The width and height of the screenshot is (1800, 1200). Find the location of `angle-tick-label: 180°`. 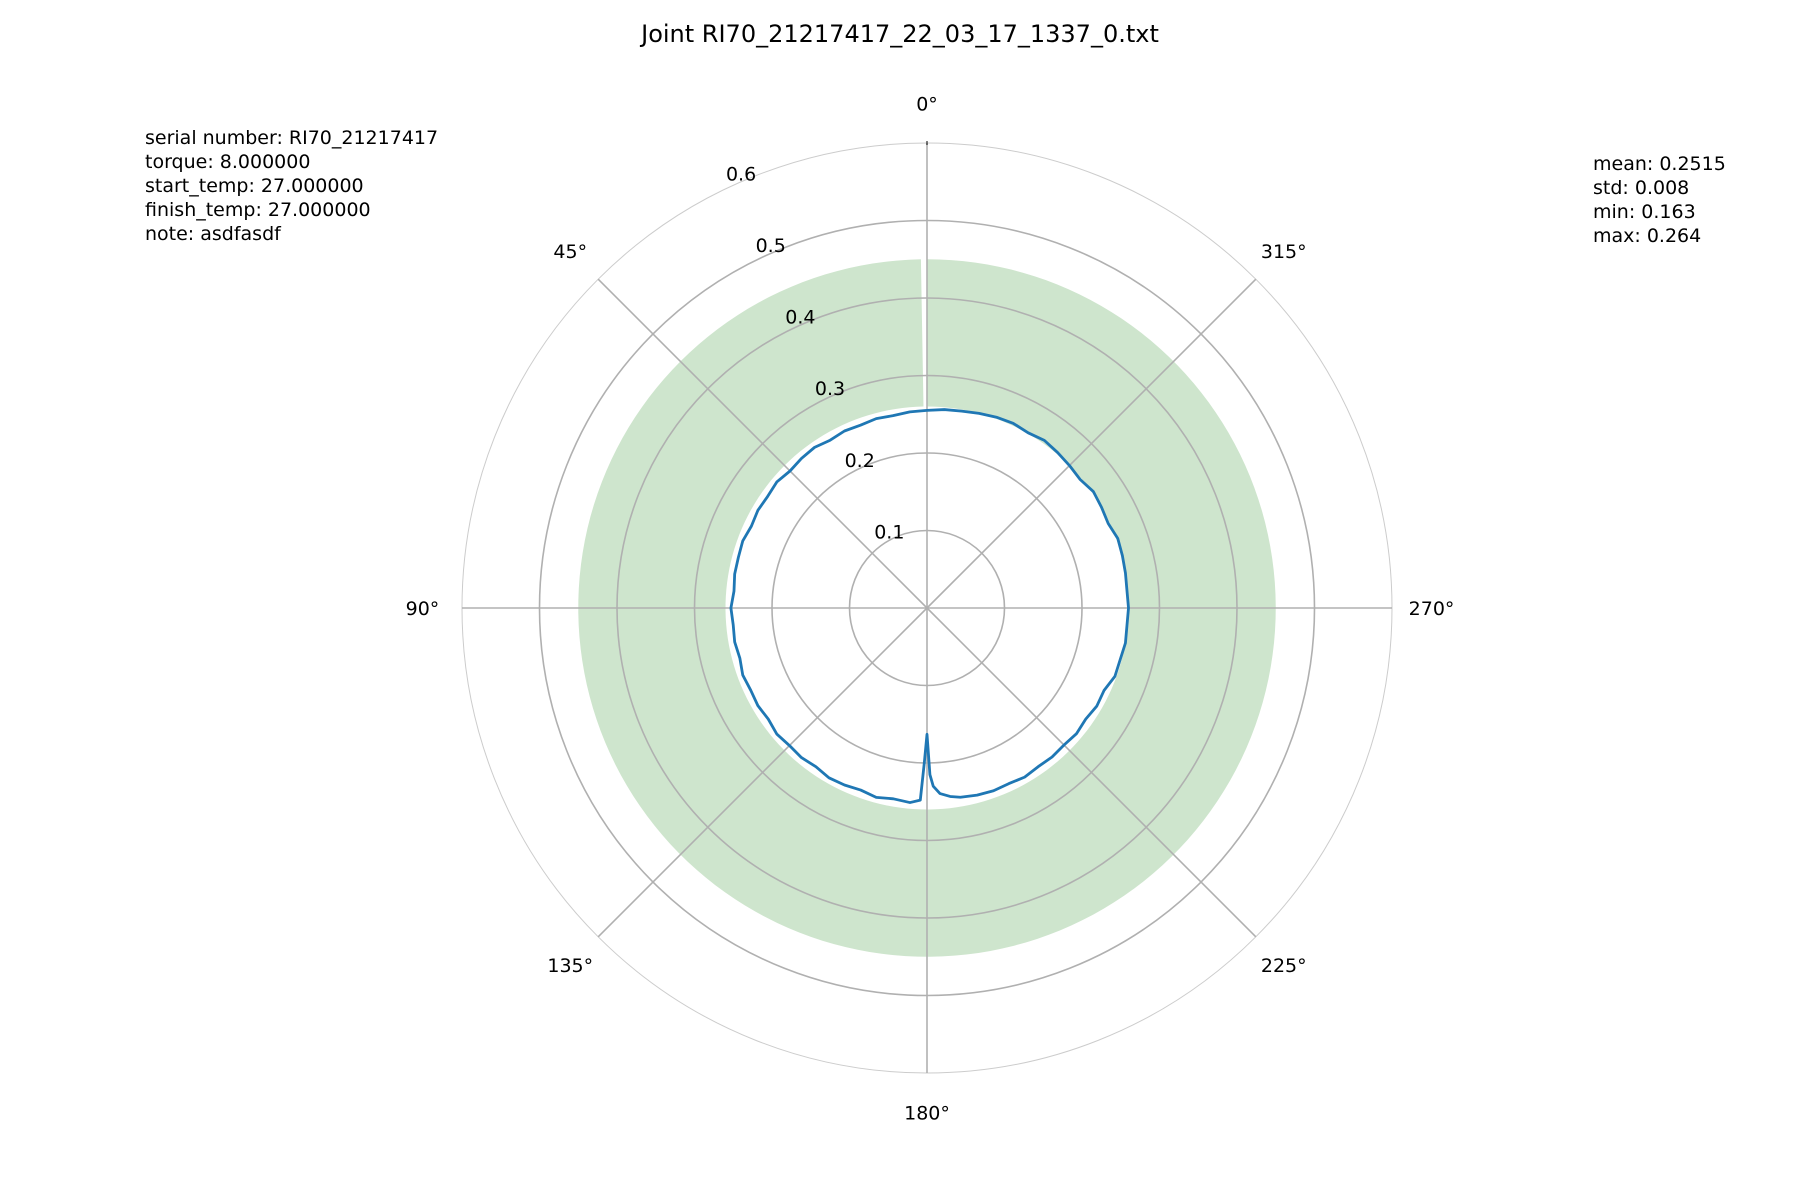

angle-tick-label: 180° is located at coordinates (927, 1114).